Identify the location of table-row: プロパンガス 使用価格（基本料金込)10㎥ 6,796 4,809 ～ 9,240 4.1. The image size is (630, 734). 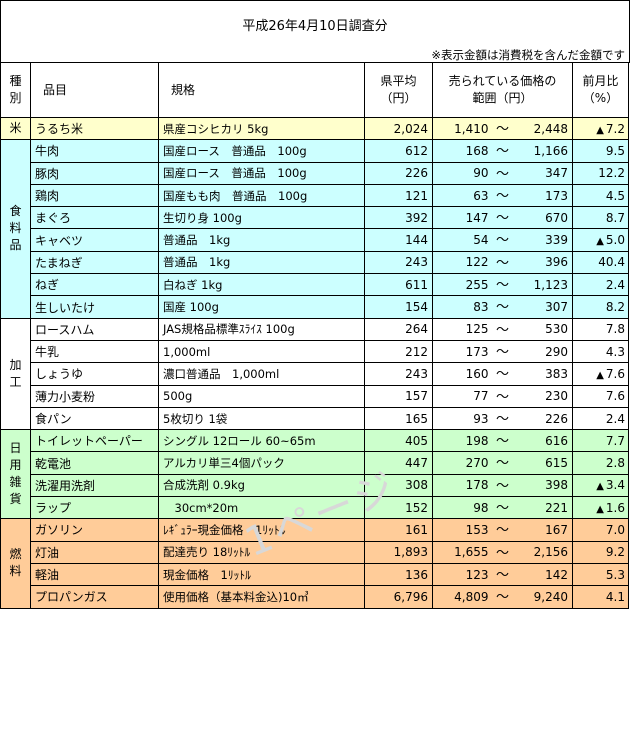
(315, 597).